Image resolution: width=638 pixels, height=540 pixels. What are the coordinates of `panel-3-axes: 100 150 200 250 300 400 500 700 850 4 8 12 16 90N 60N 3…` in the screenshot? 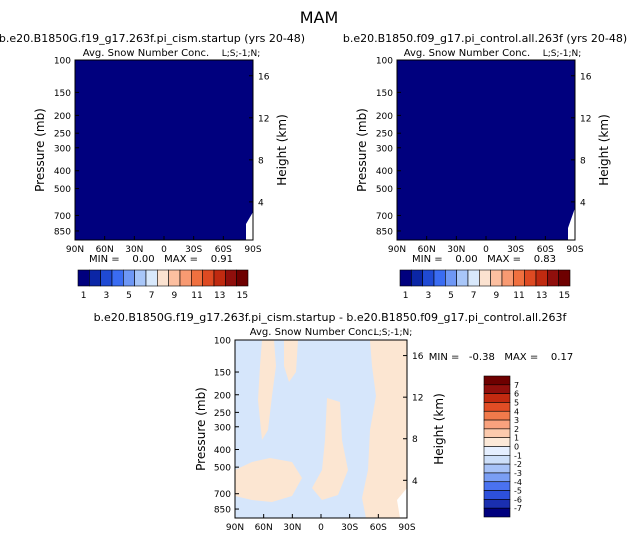 It's located at (319, 435).